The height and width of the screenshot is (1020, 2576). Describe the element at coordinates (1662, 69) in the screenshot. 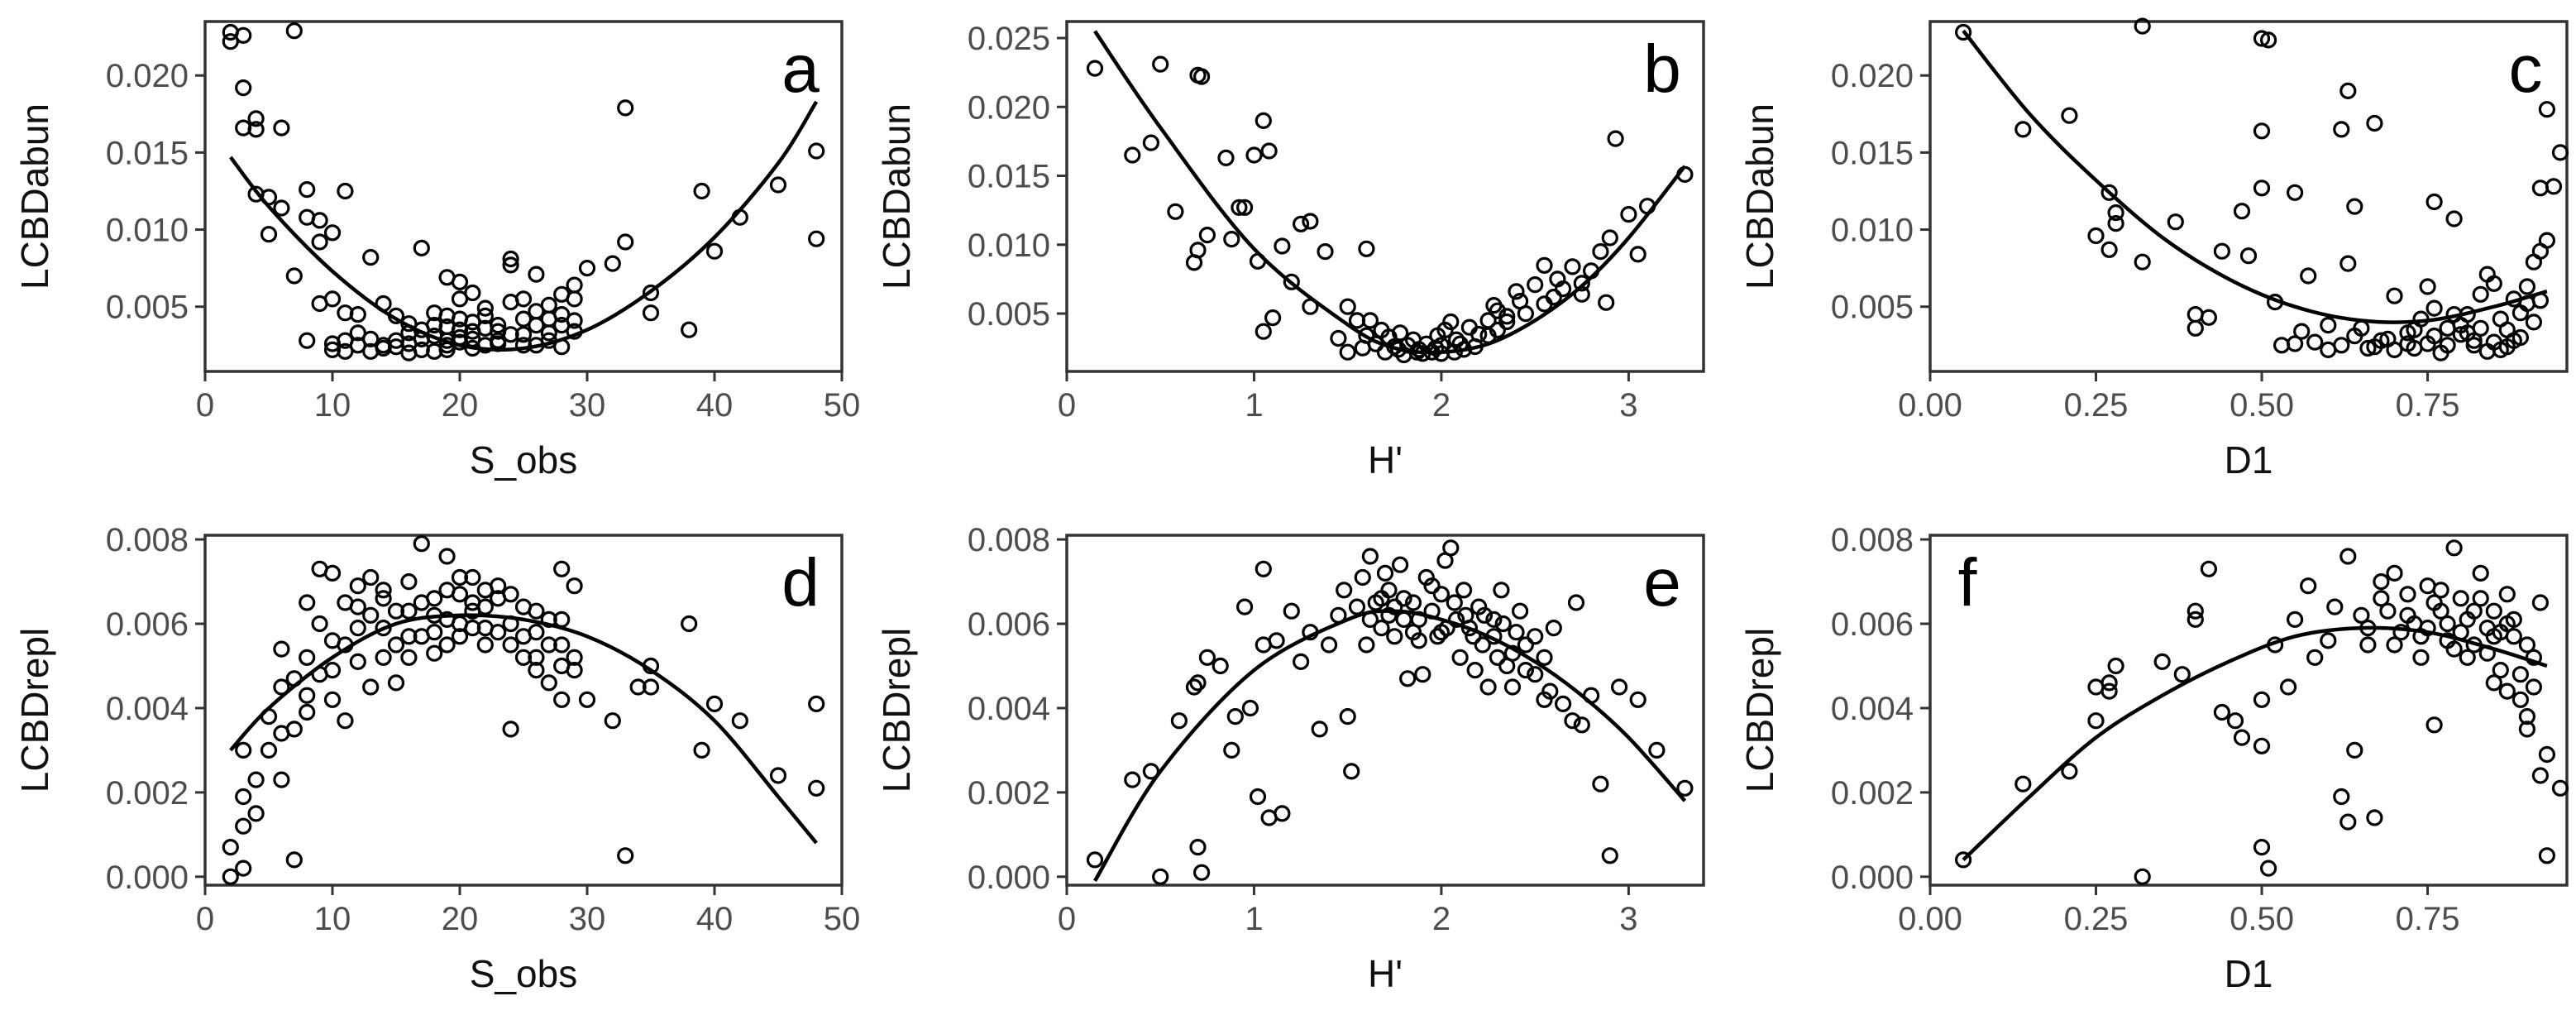

I see `panel-letter: b` at that location.